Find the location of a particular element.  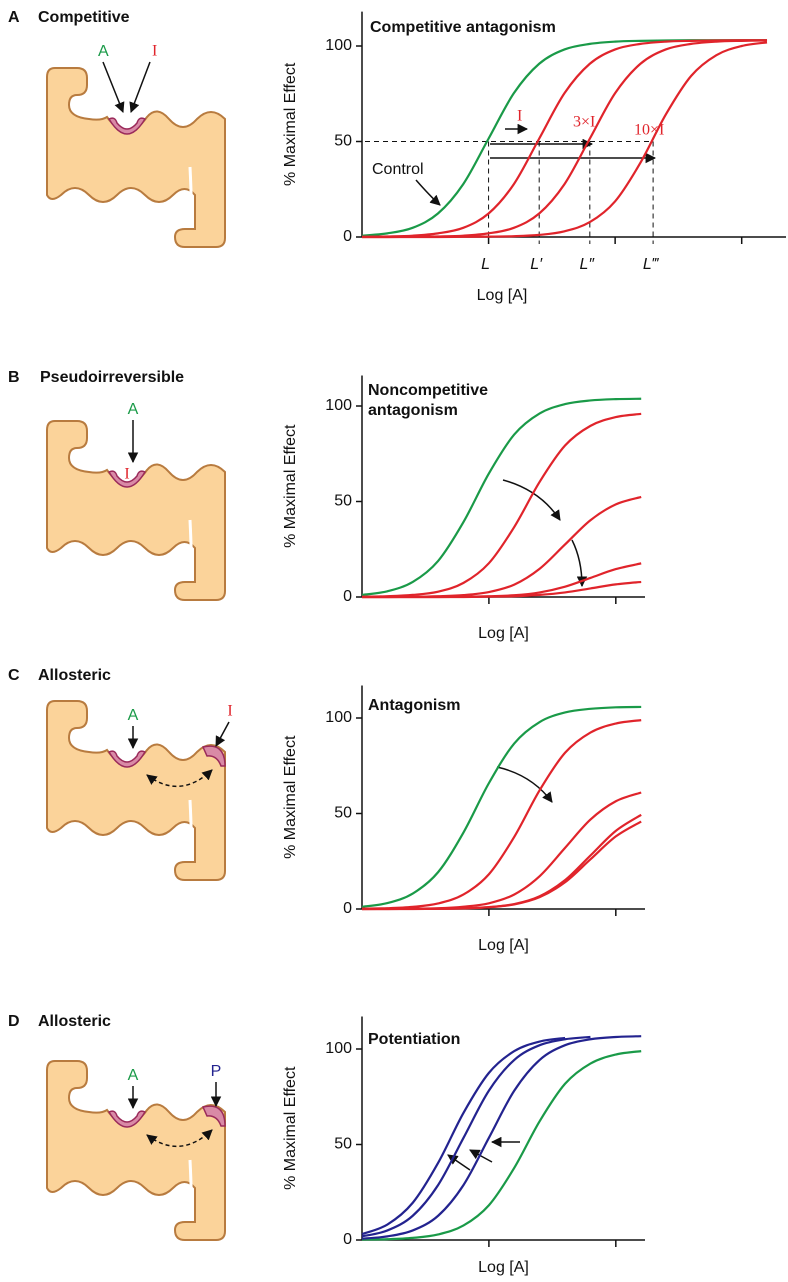

panel-letter: D is located at coordinates (14, 1021).